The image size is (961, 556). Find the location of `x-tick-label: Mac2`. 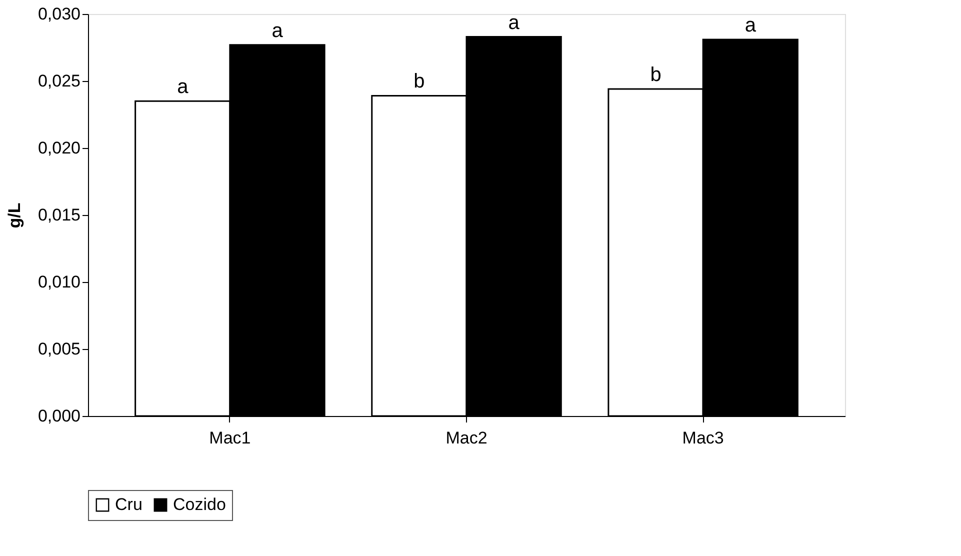

x-tick-label: Mac2 is located at coordinates (467, 438).